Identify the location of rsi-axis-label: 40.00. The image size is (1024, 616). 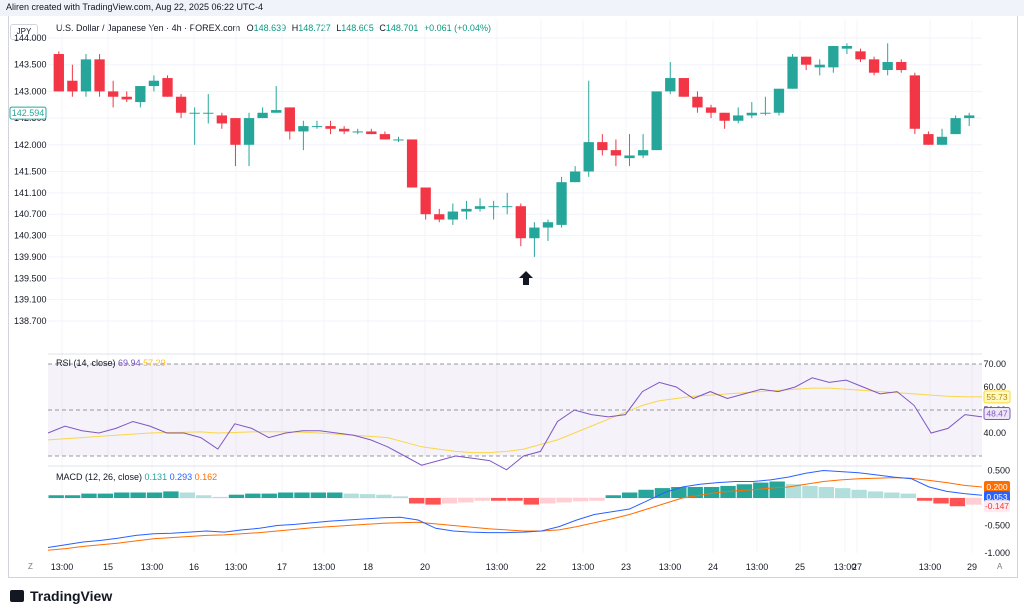
(994, 433).